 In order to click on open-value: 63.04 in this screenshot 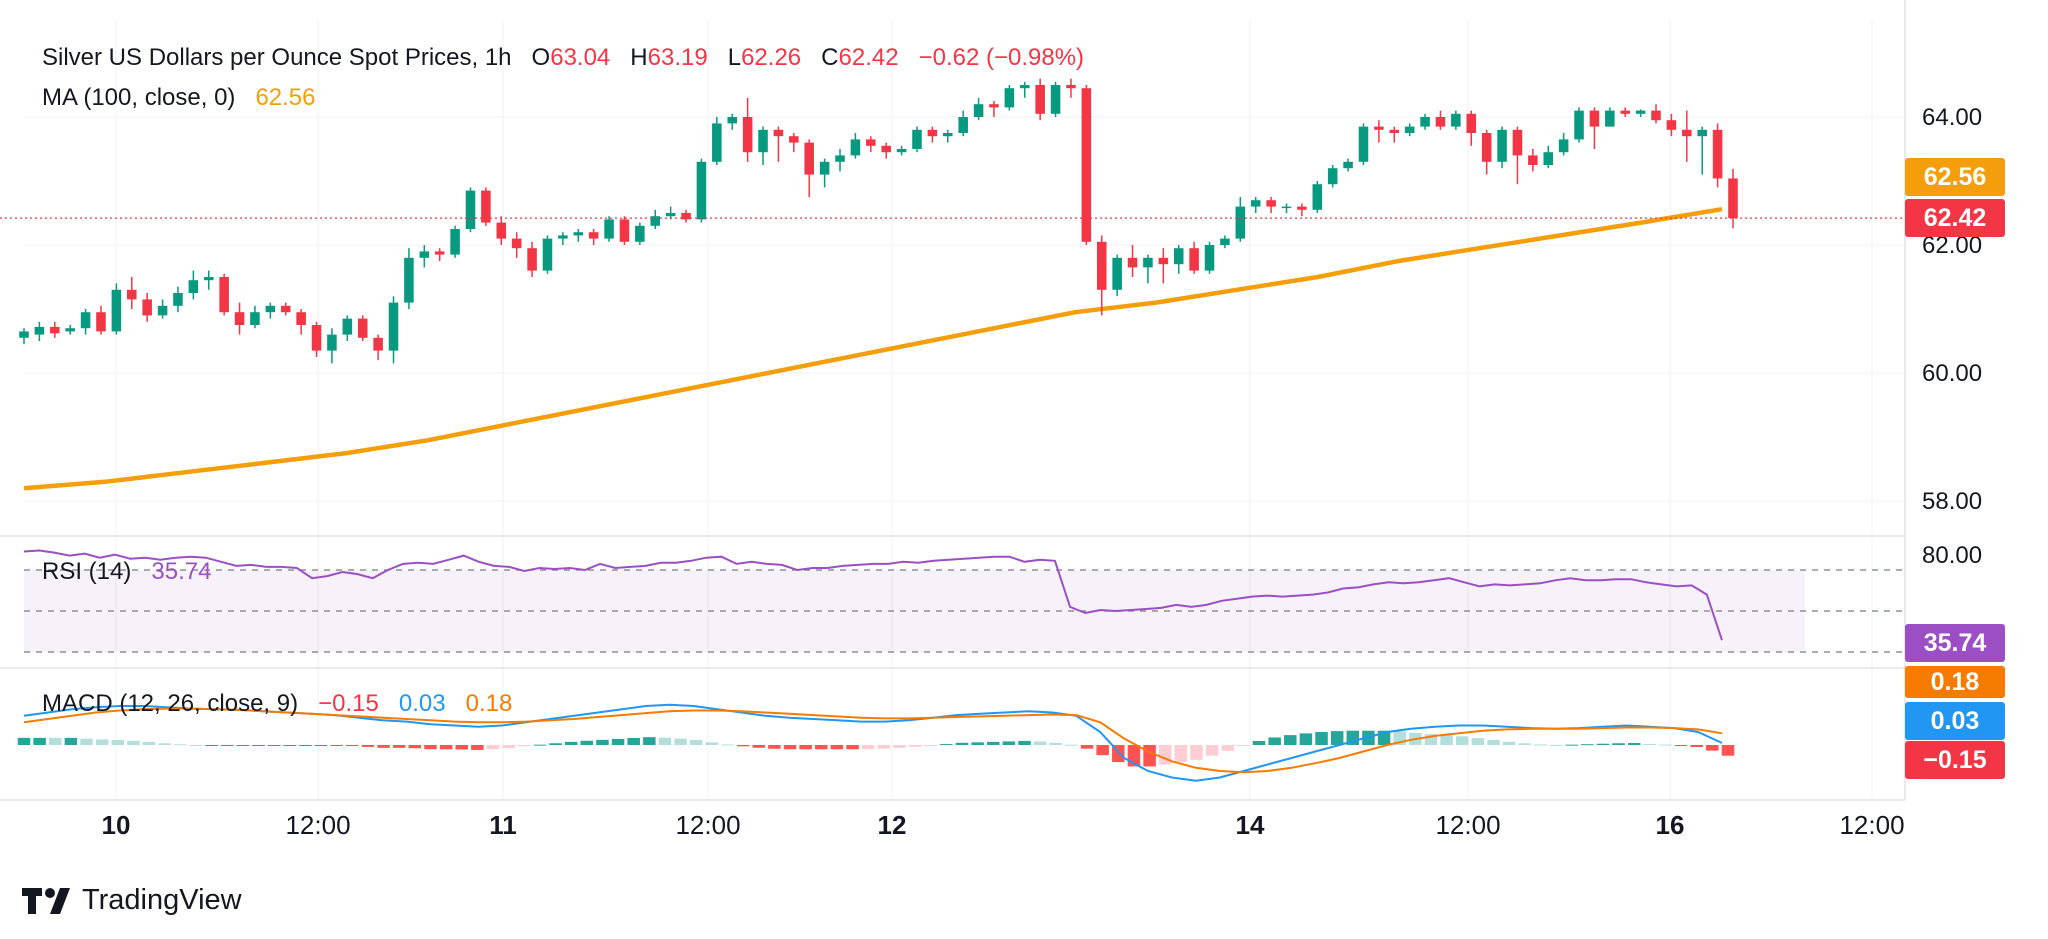, I will do `click(580, 57)`.